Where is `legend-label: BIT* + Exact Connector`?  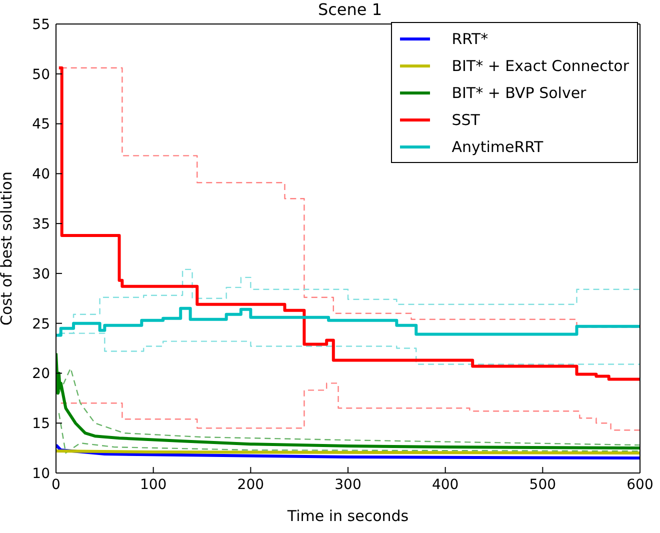
legend-label: BIT* + Exact Connector is located at coordinates (540, 65).